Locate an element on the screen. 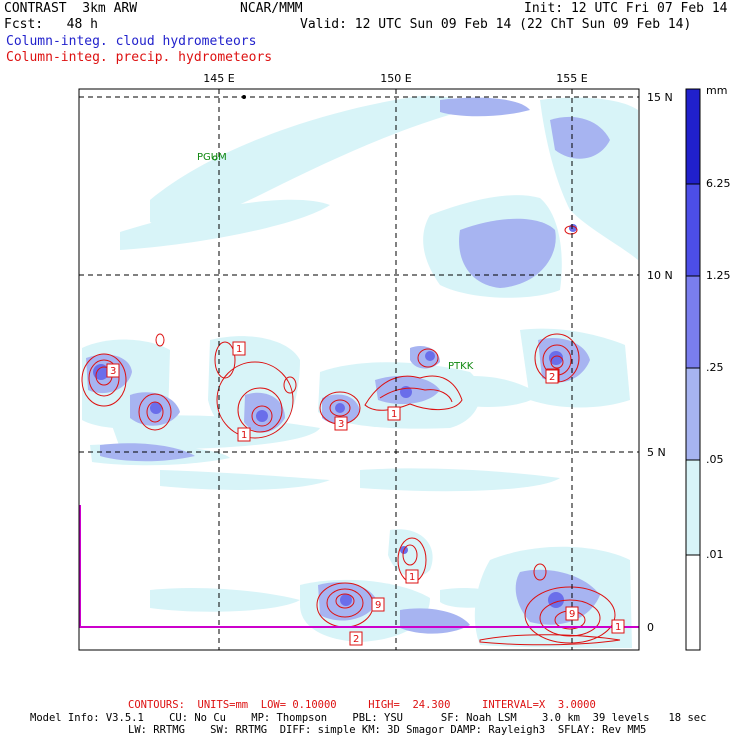 The height and width of the screenshot is (740, 740). colorbar: mm 6.25 1.25 .25 .05 .01 is located at coordinates (708, 367).